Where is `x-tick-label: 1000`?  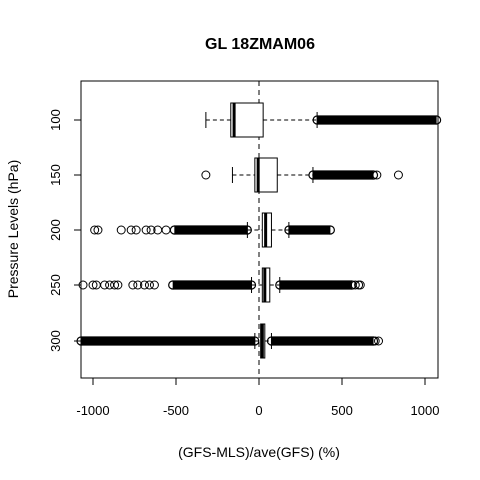
x-tick-label: 1000 is located at coordinates (425, 410).